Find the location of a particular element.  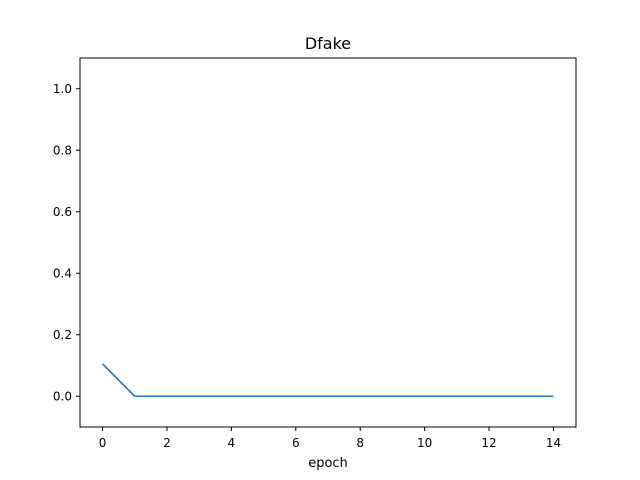

y-tick-label: 0.2 is located at coordinates (62, 335).